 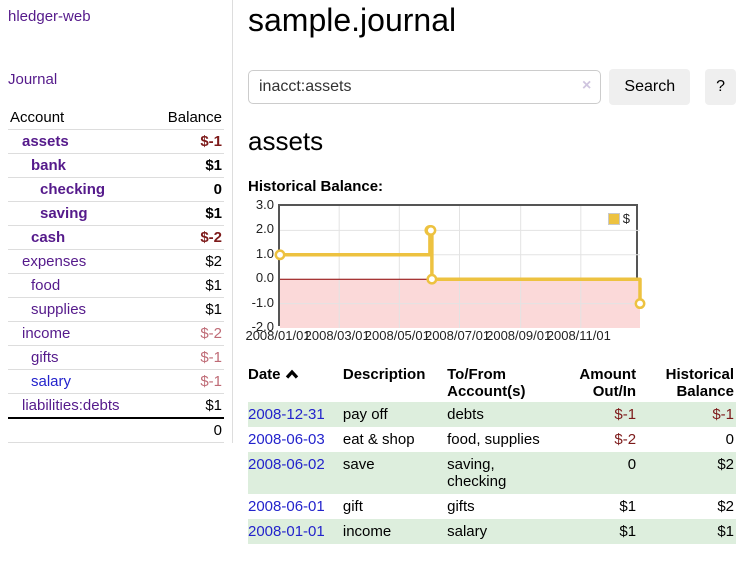 What do you see at coordinates (59, 309) in the screenshot?
I see `account-link-supplies: supplies` at bounding box center [59, 309].